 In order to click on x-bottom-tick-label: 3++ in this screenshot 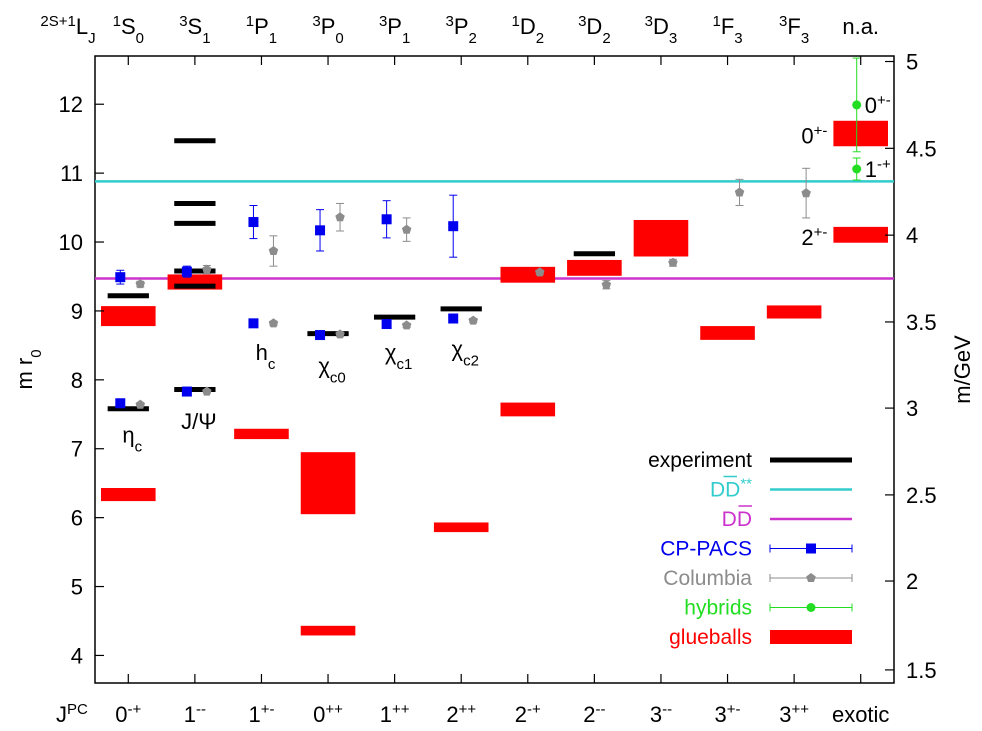, I will do `click(794, 714)`.